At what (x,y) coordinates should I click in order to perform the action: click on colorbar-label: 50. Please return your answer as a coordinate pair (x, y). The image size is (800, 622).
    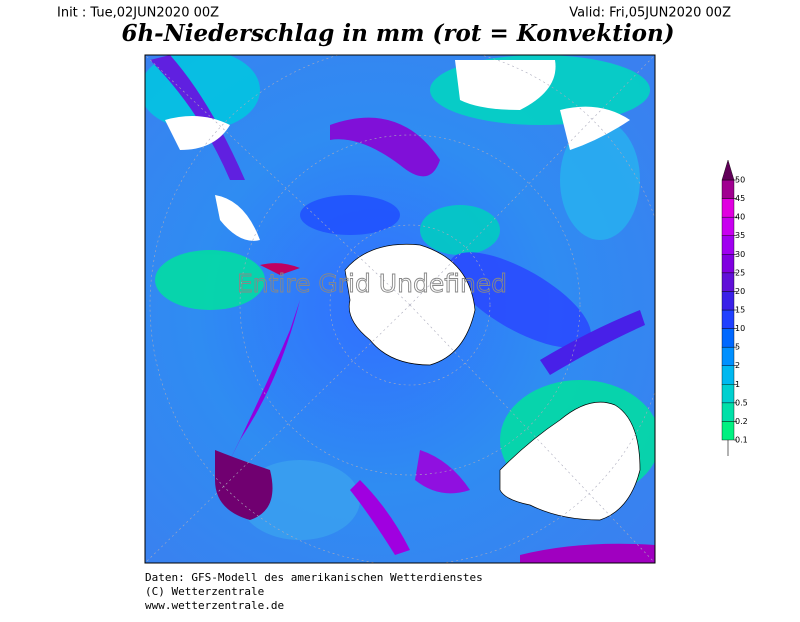
    Looking at the image, I should click on (740, 180).